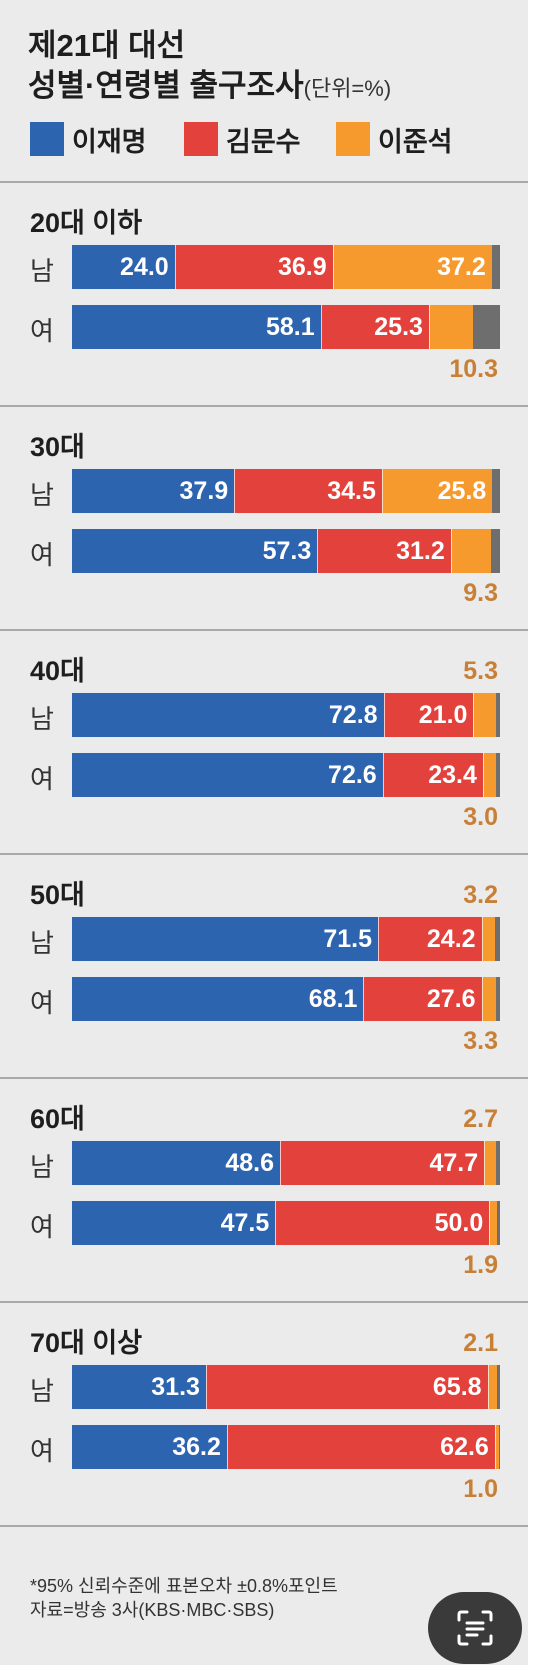 The width and height of the screenshot is (550, 1665). I want to click on stacked-bar: 72.6 23.4, so click(286, 775).